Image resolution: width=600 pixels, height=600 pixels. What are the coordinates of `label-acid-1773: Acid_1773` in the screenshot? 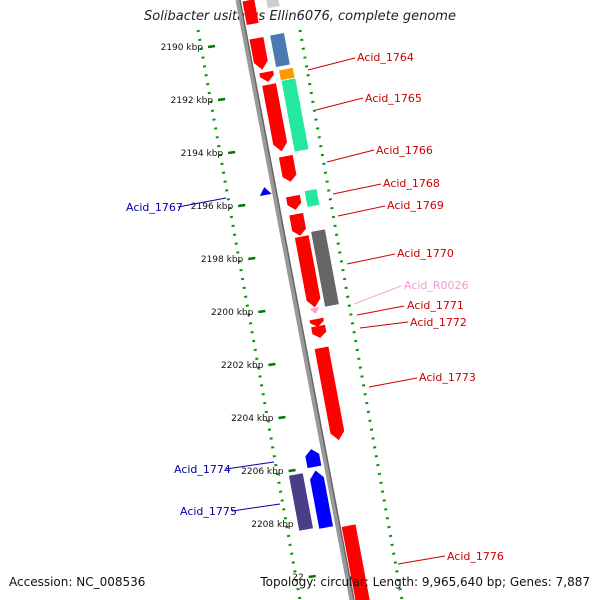 It's located at (447, 377).